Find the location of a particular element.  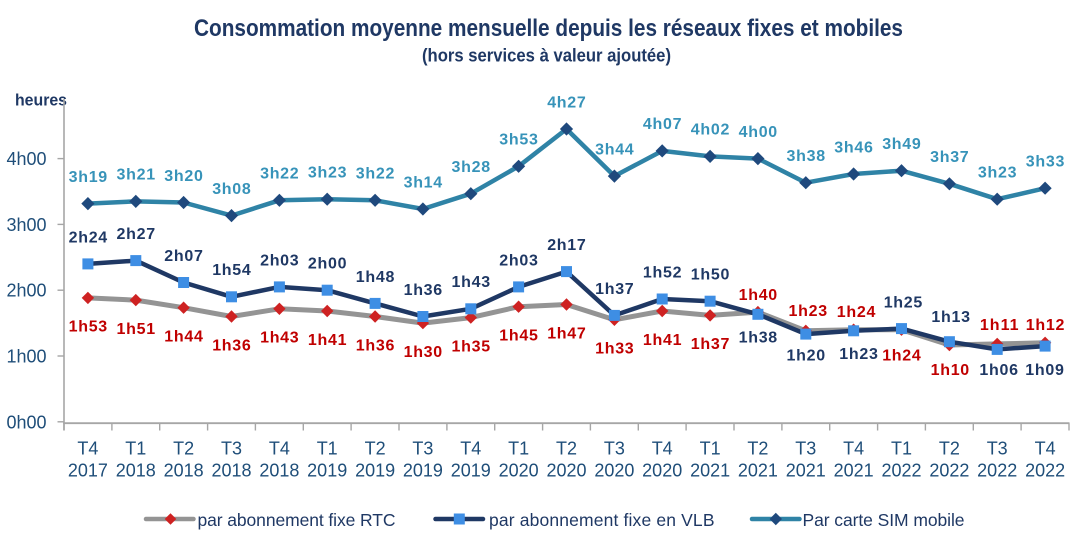

svg-text: 2017 is located at coordinates (88, 471).